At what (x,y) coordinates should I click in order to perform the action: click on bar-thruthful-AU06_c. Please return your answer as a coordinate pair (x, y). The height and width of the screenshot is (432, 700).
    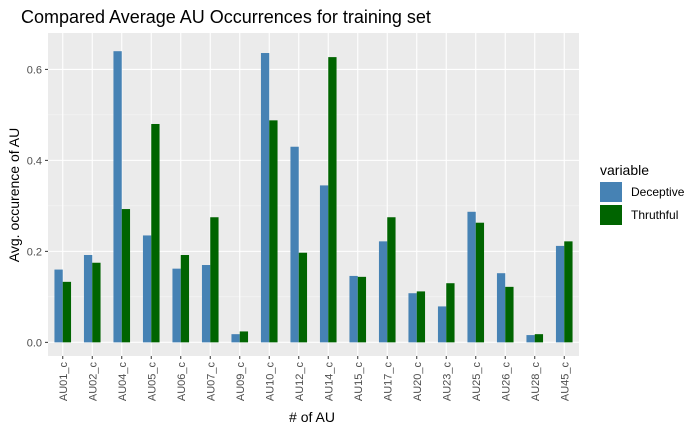
    Looking at the image, I should click on (185, 299).